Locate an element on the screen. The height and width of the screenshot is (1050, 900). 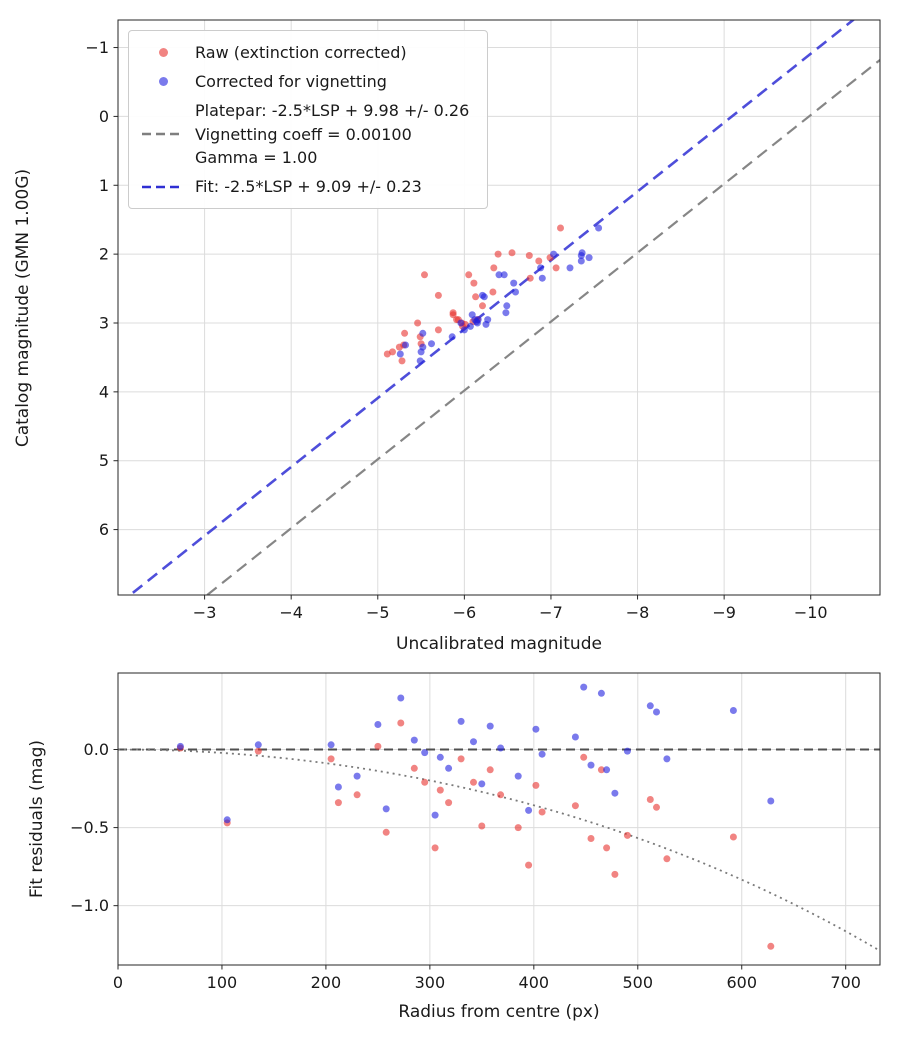
y-tick-label: 6 is located at coordinates (104, 529).